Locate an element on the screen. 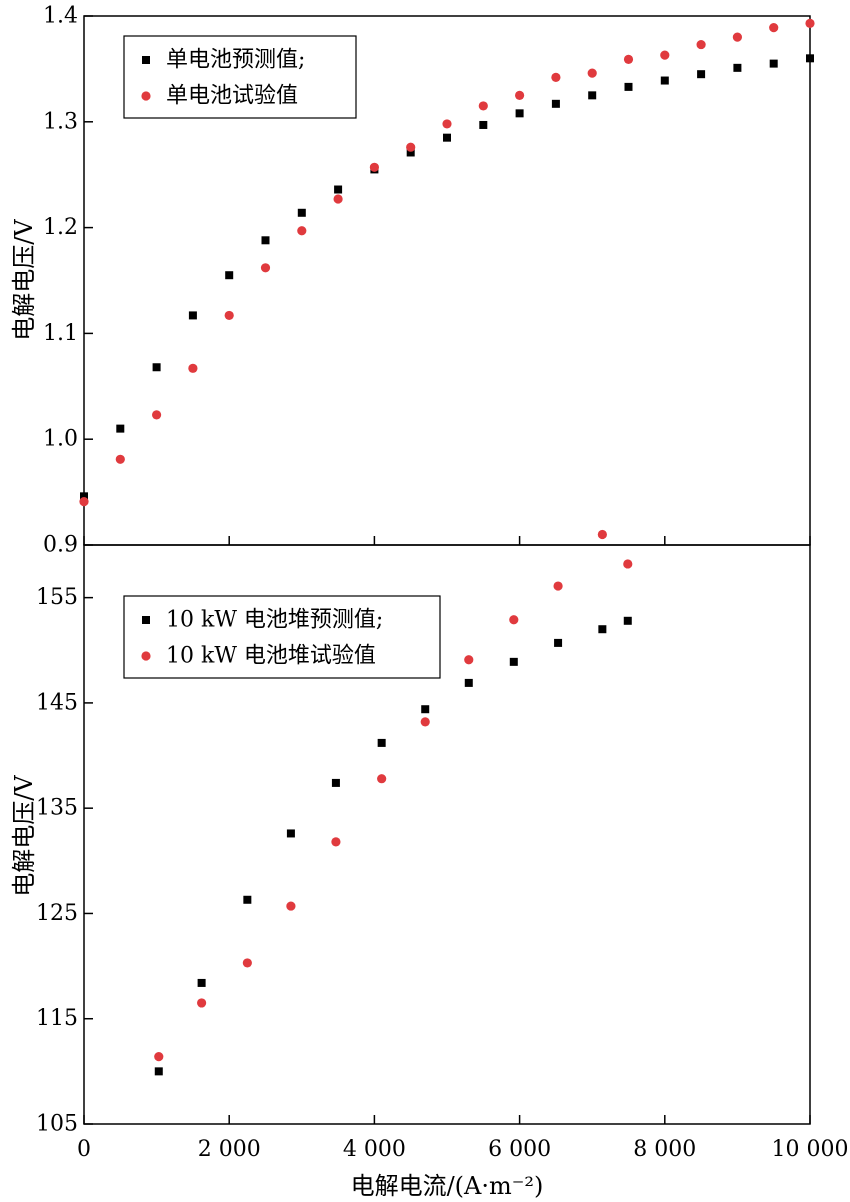 This screenshot has height=1202, width=850. y-tick-label: 135 is located at coordinates (57, 808).